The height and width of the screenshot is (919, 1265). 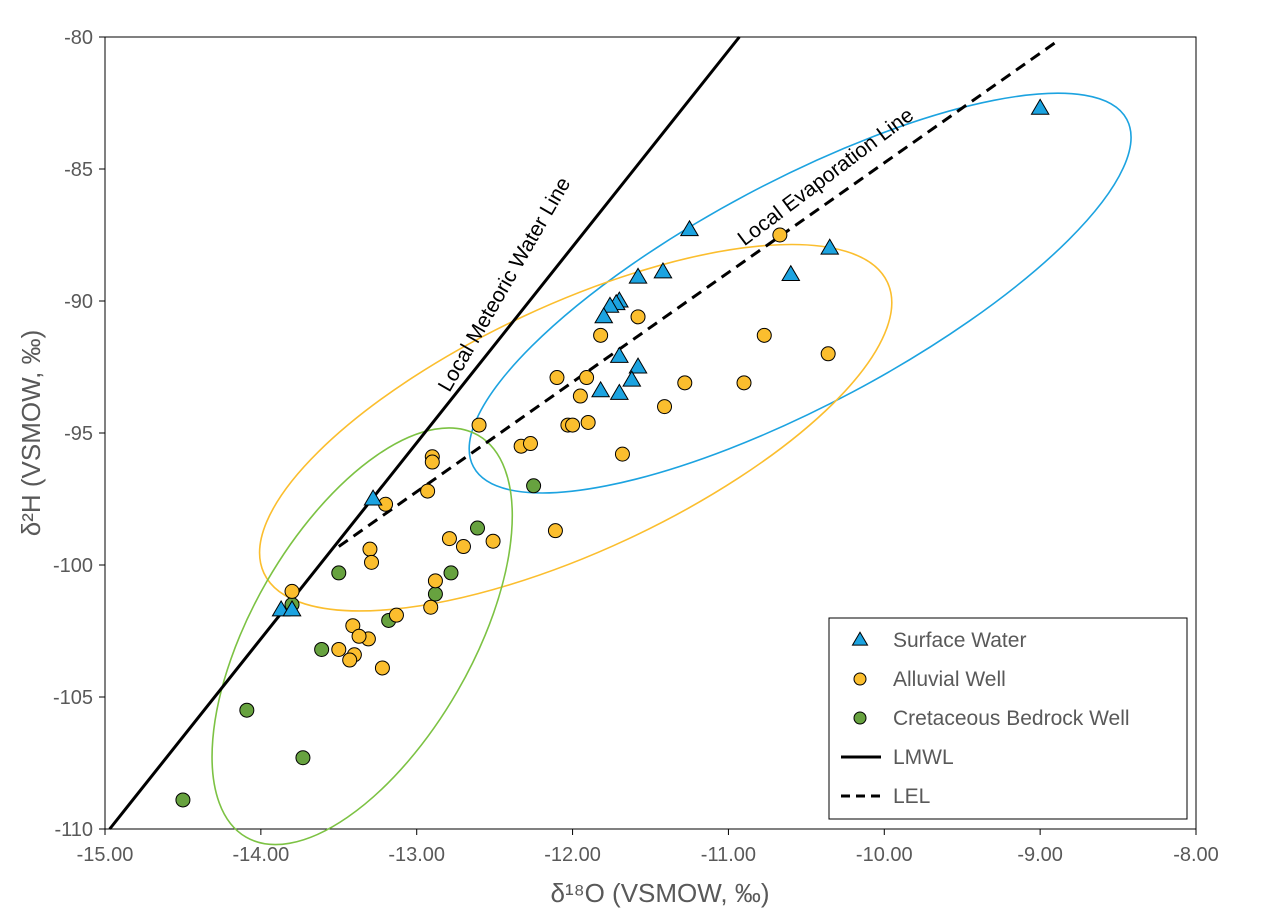 What do you see at coordinates (73, 698) in the screenshot?
I see `y-tick-label: -105` at bounding box center [73, 698].